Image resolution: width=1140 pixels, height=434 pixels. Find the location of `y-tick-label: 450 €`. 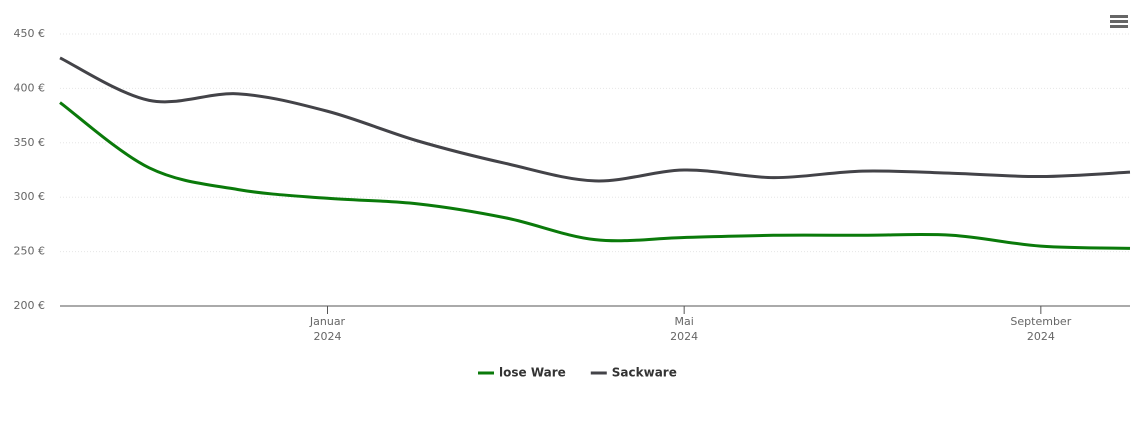

y-tick-label: 450 € is located at coordinates (30, 33).